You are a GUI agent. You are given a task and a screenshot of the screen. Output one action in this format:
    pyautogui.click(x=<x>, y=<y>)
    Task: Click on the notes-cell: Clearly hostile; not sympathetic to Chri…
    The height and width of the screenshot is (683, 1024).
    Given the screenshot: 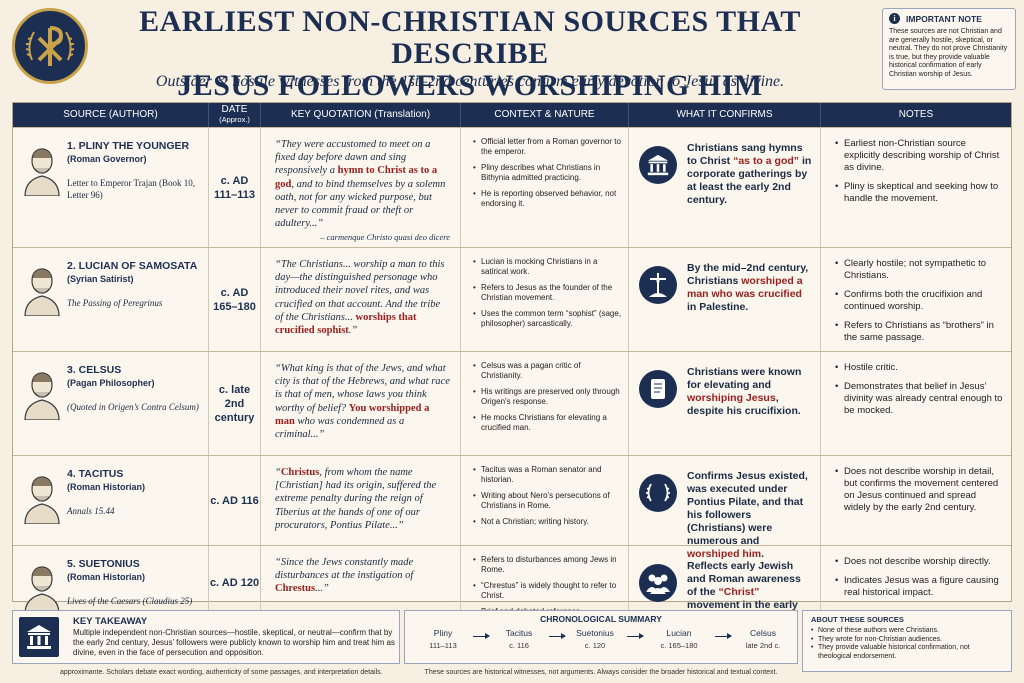 What is the action you would take?
    pyautogui.click(x=916, y=299)
    